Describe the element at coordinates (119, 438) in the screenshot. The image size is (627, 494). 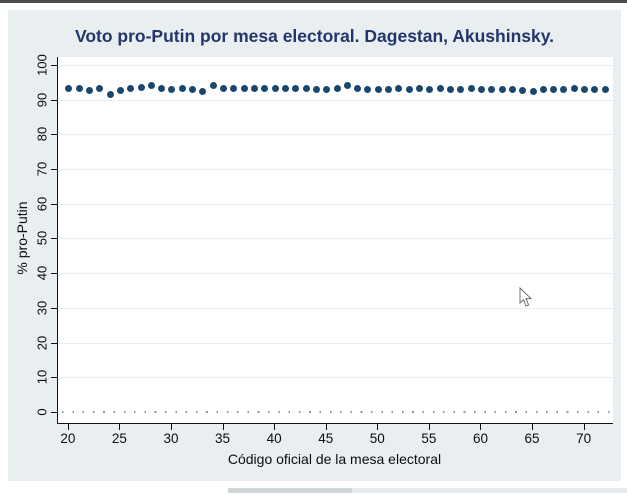
I see `x-tick-label: 25` at that location.